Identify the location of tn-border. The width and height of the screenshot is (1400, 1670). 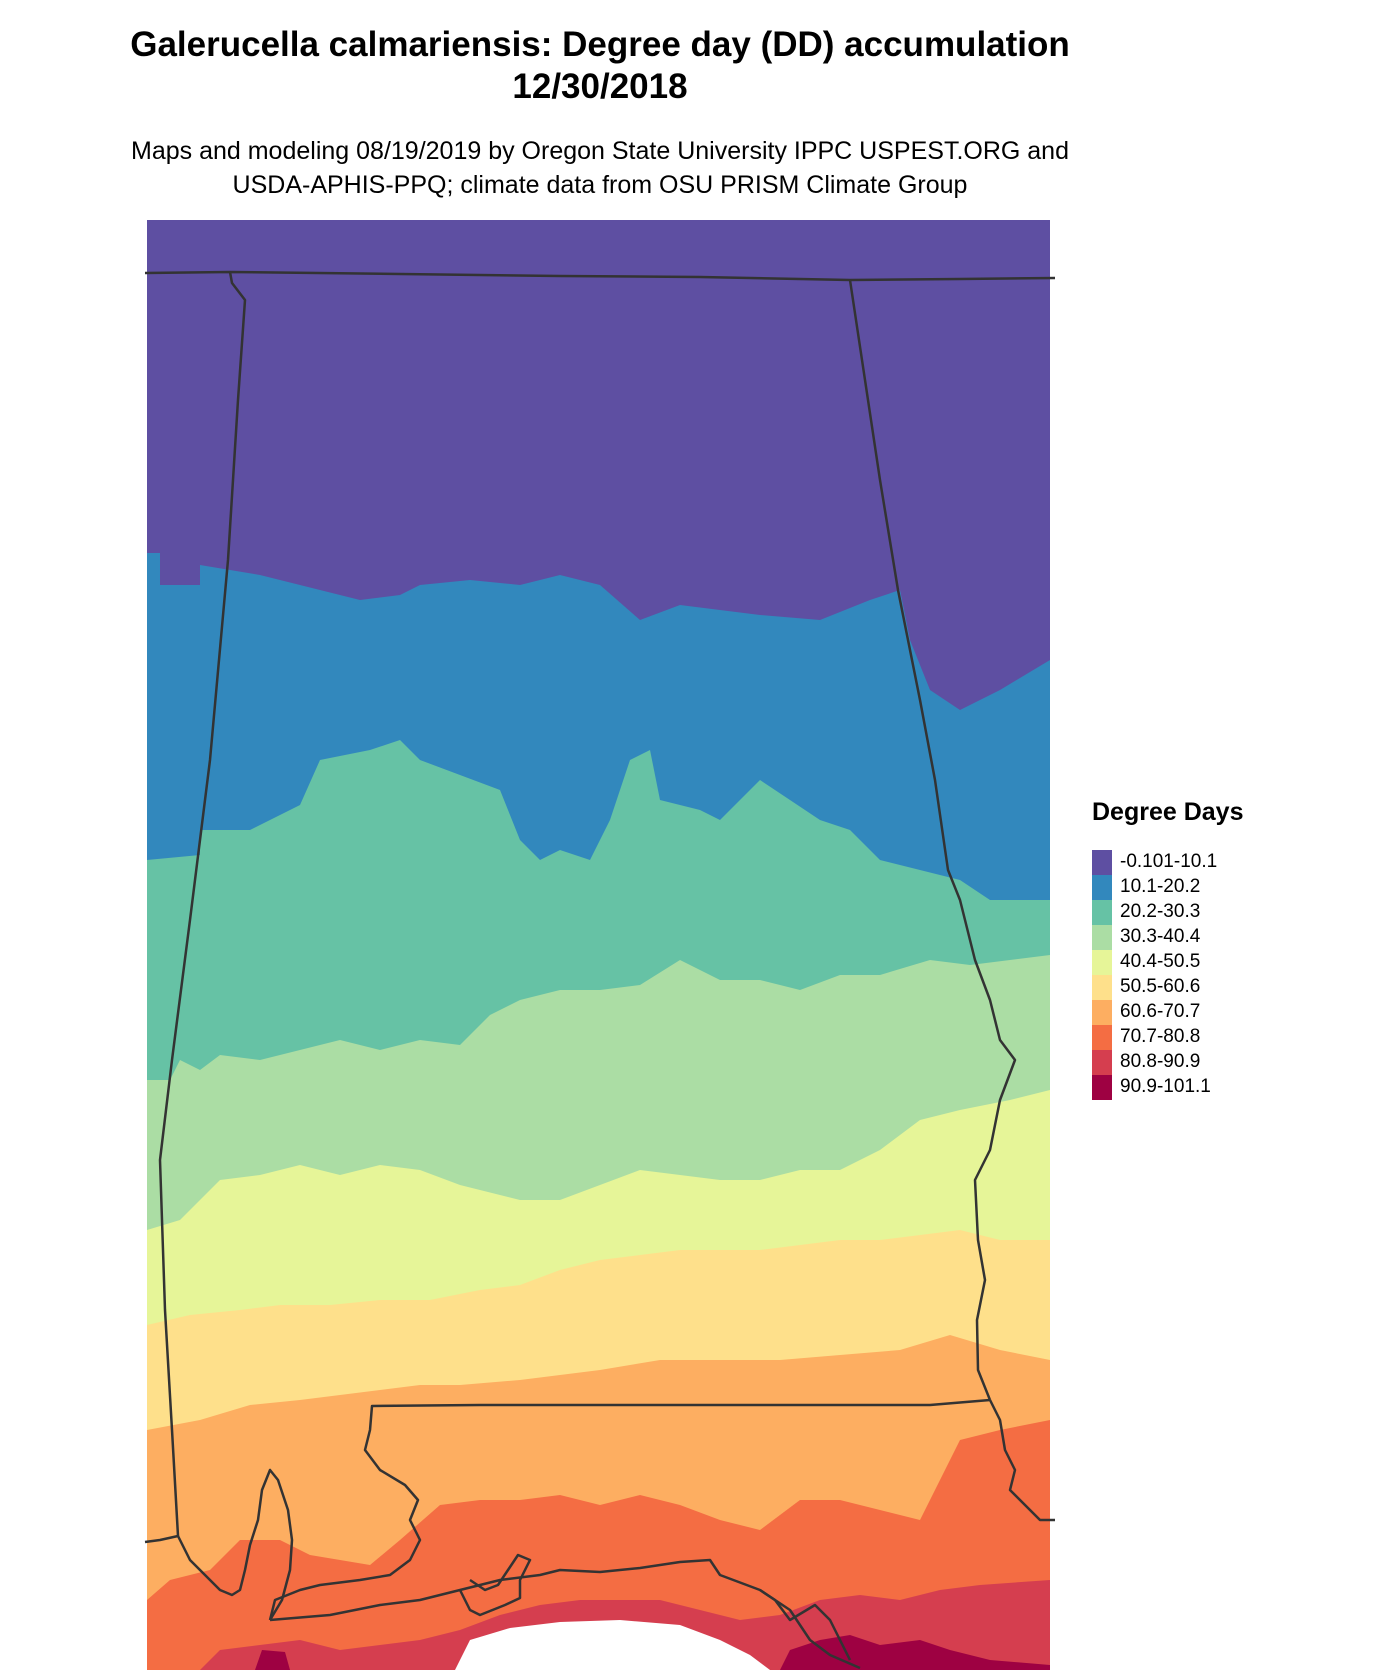
(600, 276).